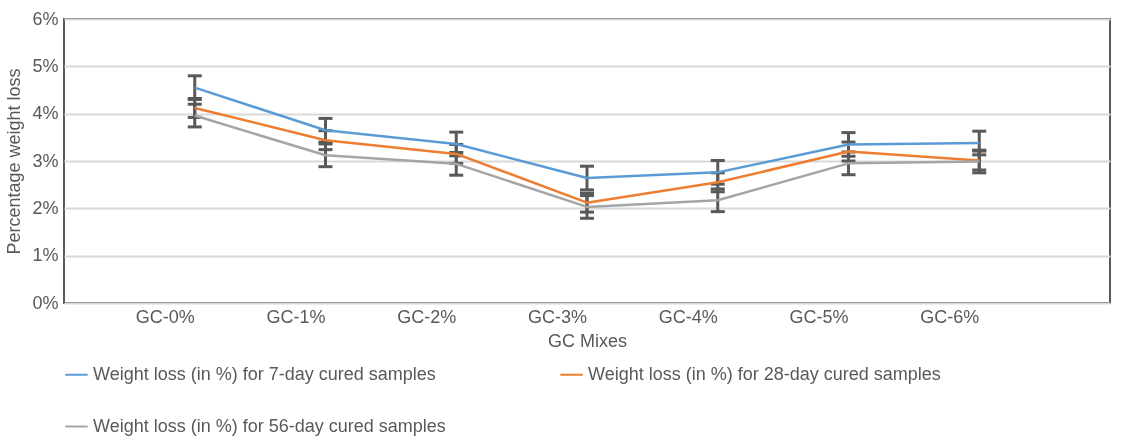 The image size is (1130, 446). Describe the element at coordinates (45, 113) in the screenshot. I see `y-tick-label: 4%` at that location.